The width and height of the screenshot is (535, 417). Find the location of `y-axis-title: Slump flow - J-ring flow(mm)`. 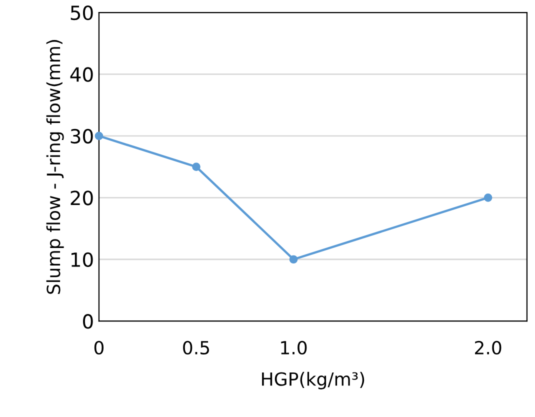

y-axis-title: Slump flow - J-ring flow(mm) is located at coordinates (55, 167).